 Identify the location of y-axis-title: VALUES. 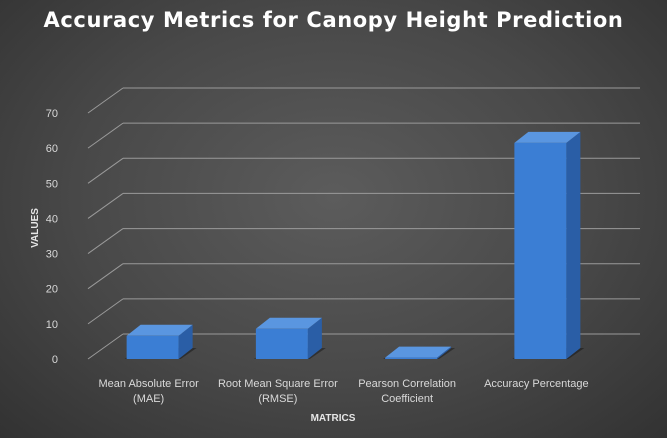
(35, 228).